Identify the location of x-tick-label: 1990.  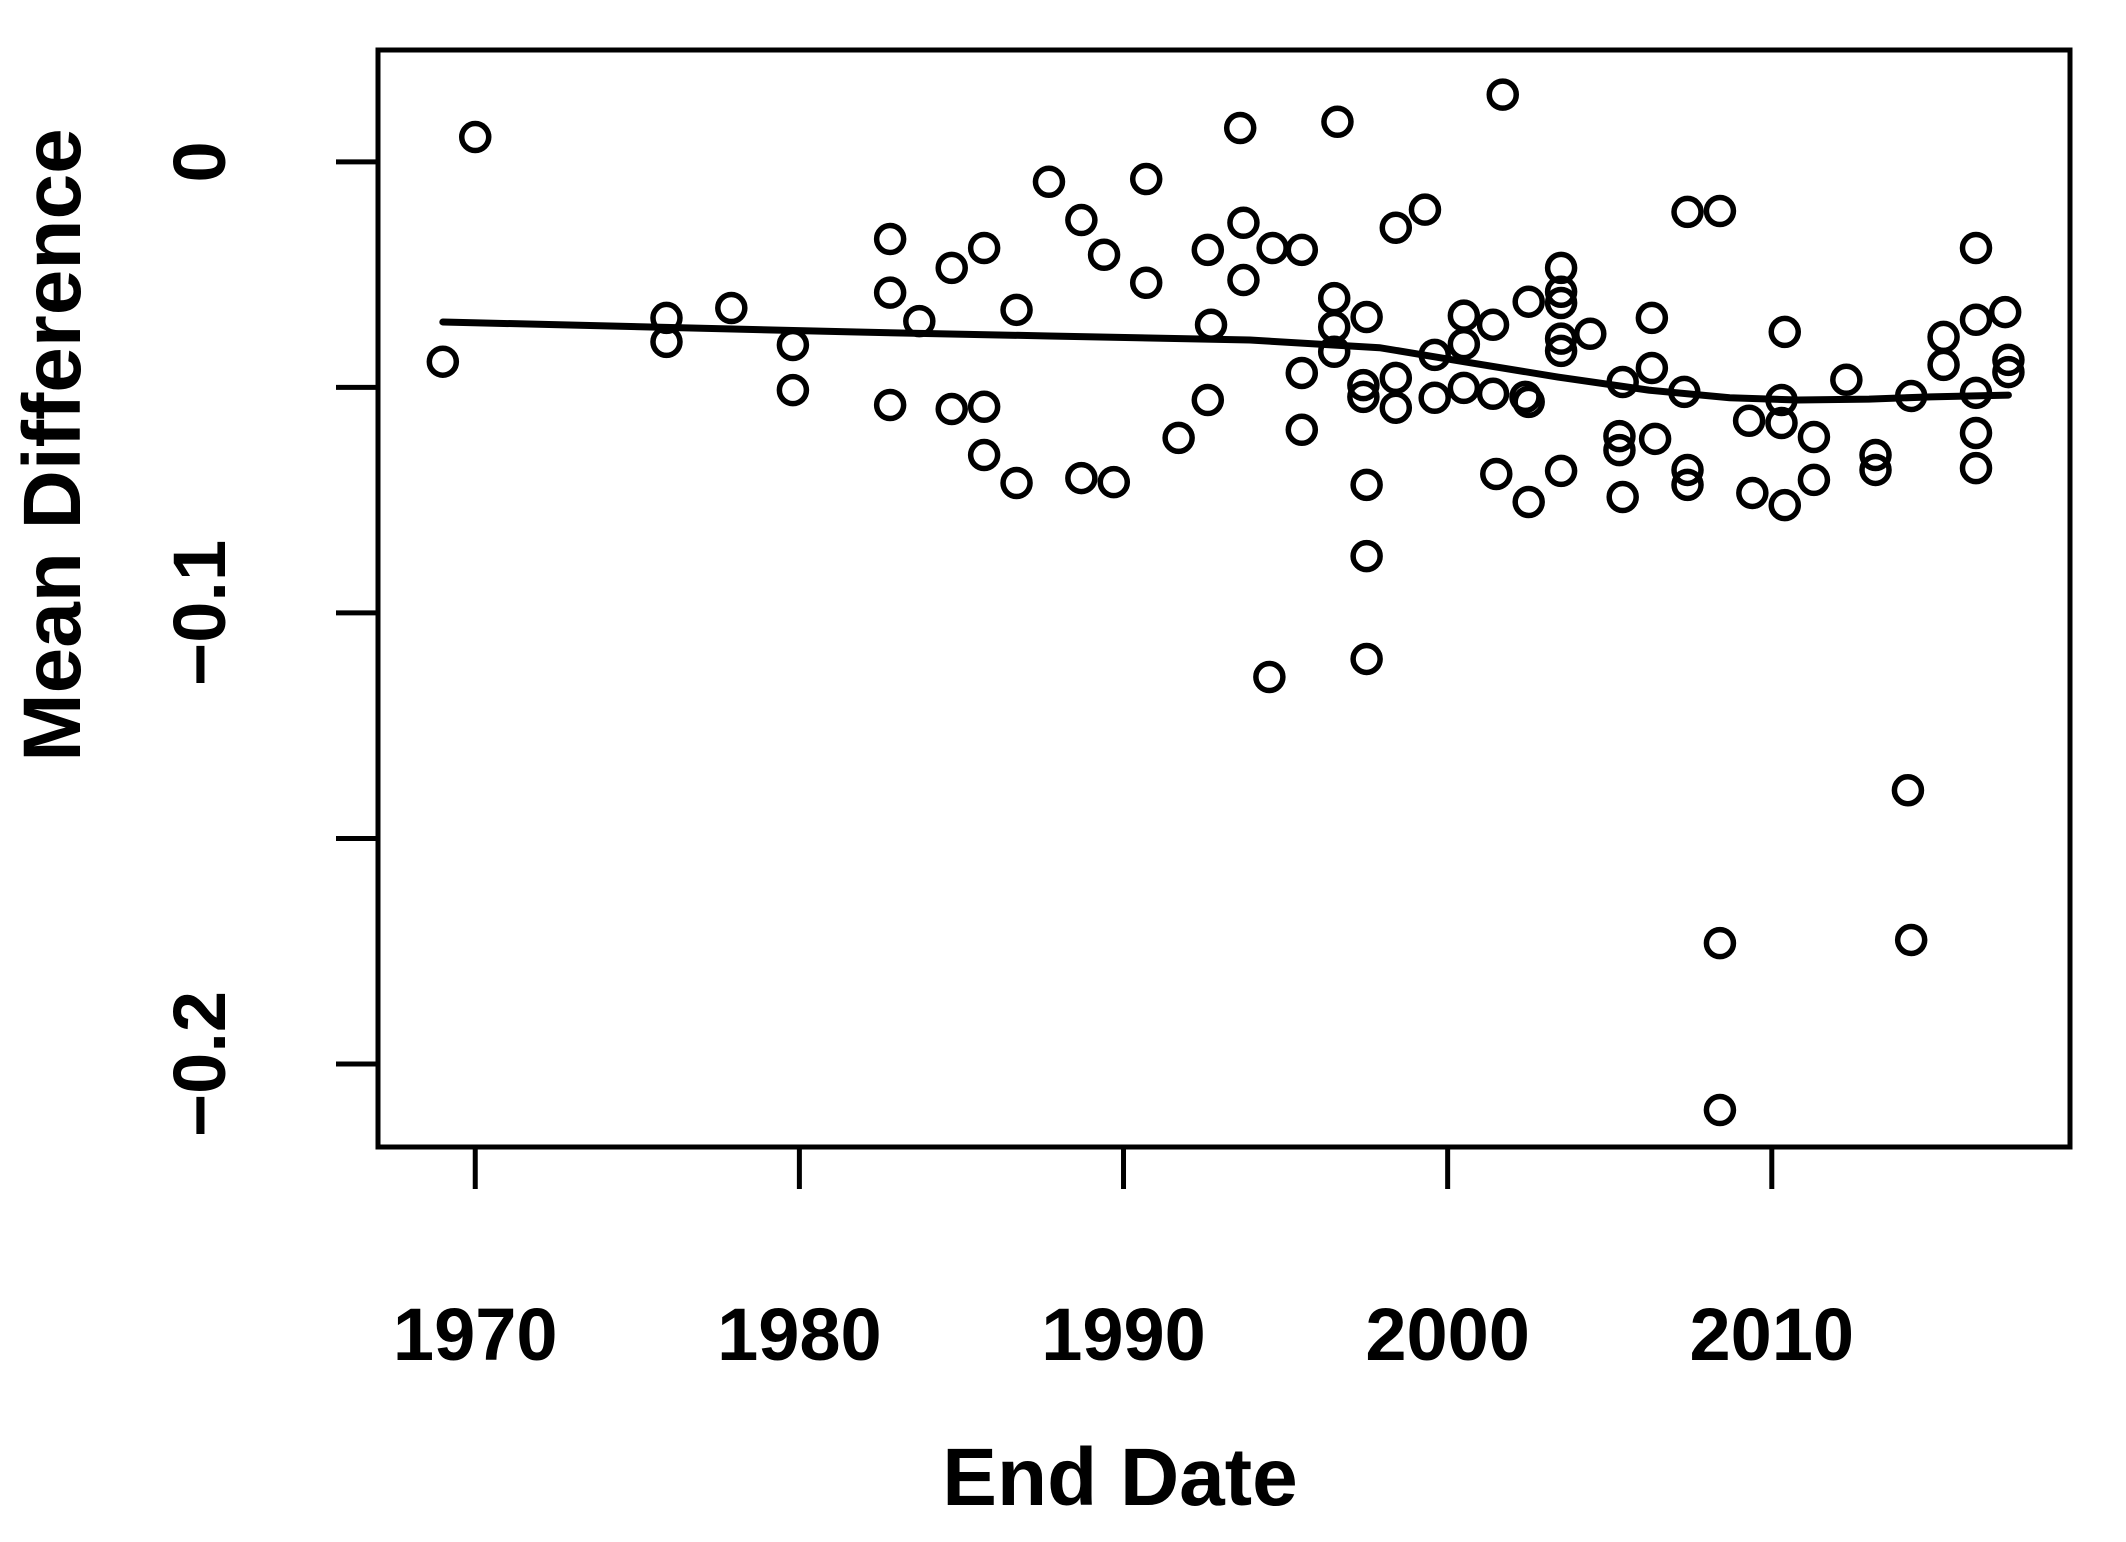
(1123, 1334).